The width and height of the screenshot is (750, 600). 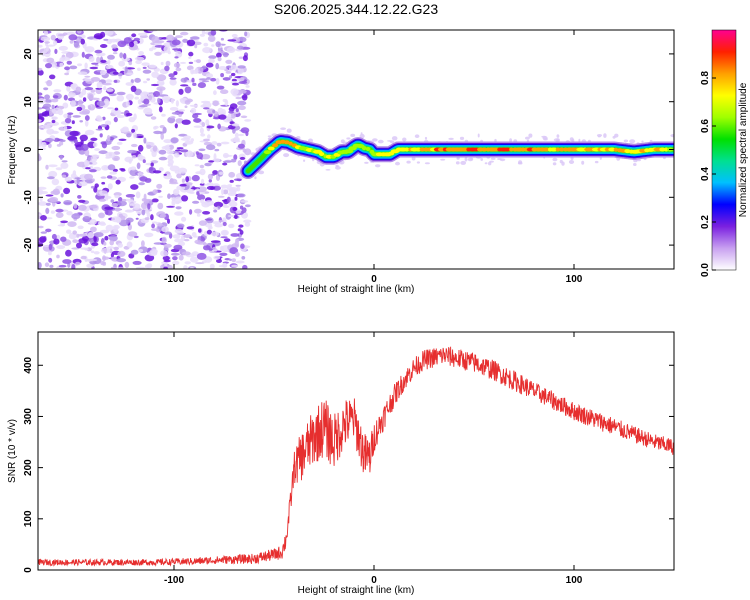 I want to click on colorbar-ticks: 0.0 0.2 0.4 0.6 0.8, so click(x=708, y=174).